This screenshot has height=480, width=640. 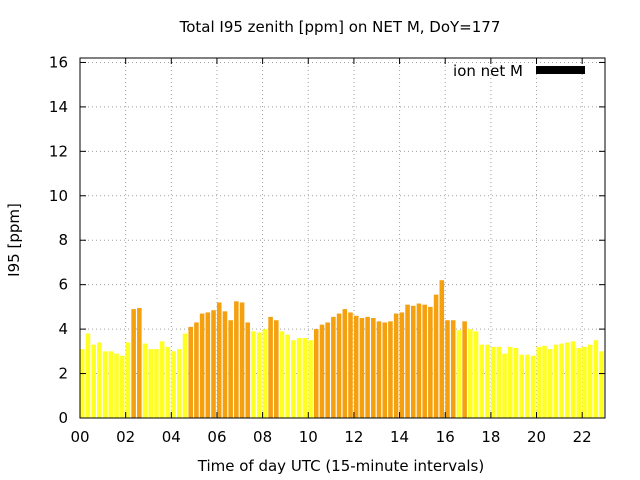 I want to click on x-tick-label: 02, so click(x=125, y=437).